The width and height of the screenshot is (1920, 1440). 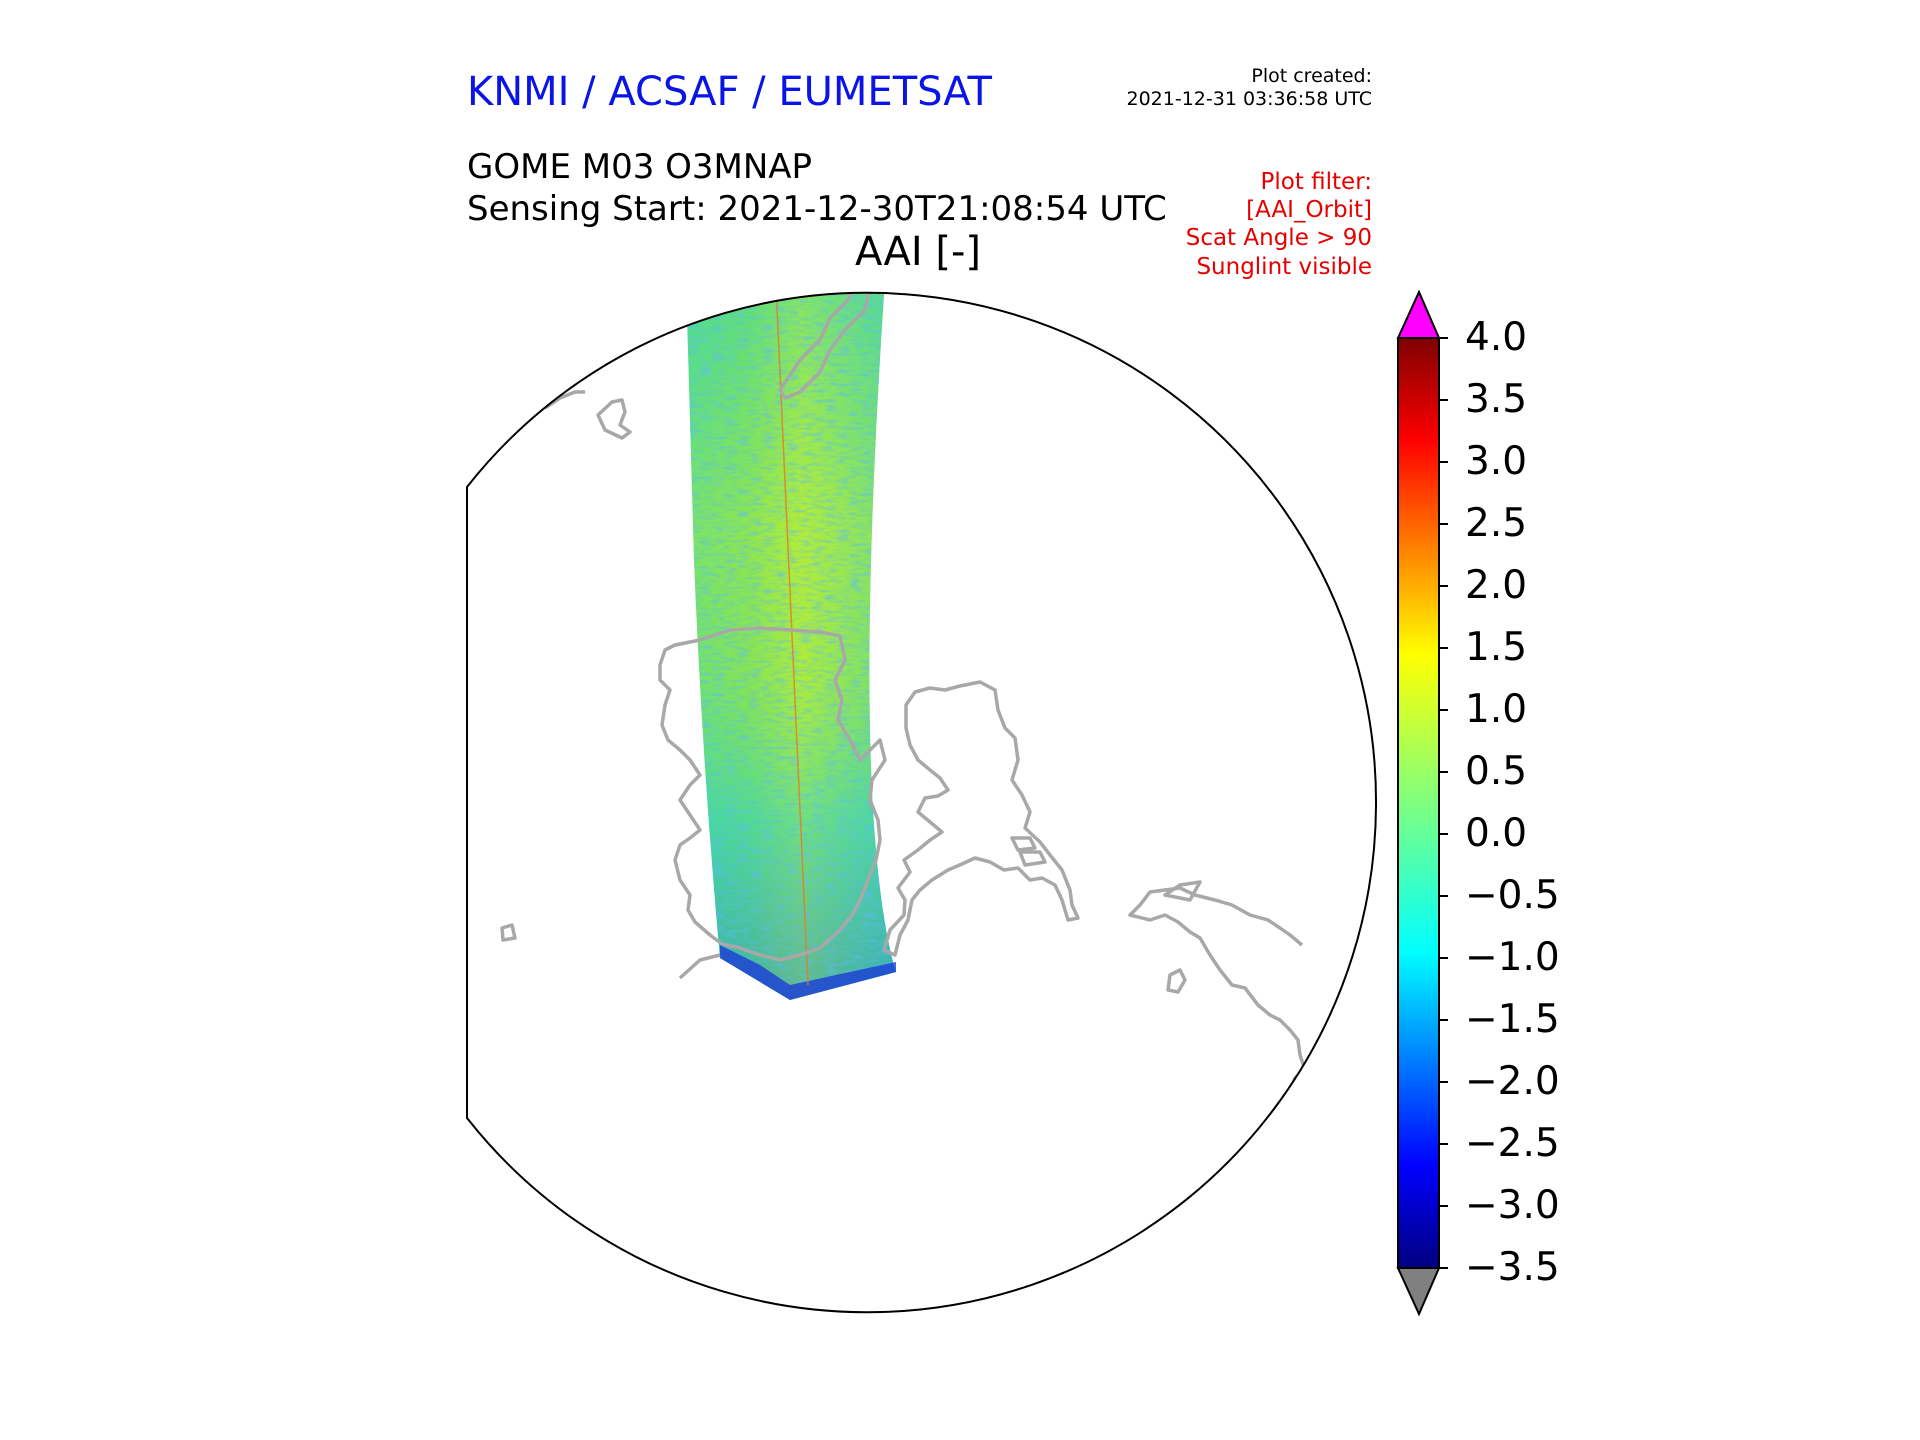 I want to click on colorbar-tick-label: 0.5, so click(x=1496, y=771).